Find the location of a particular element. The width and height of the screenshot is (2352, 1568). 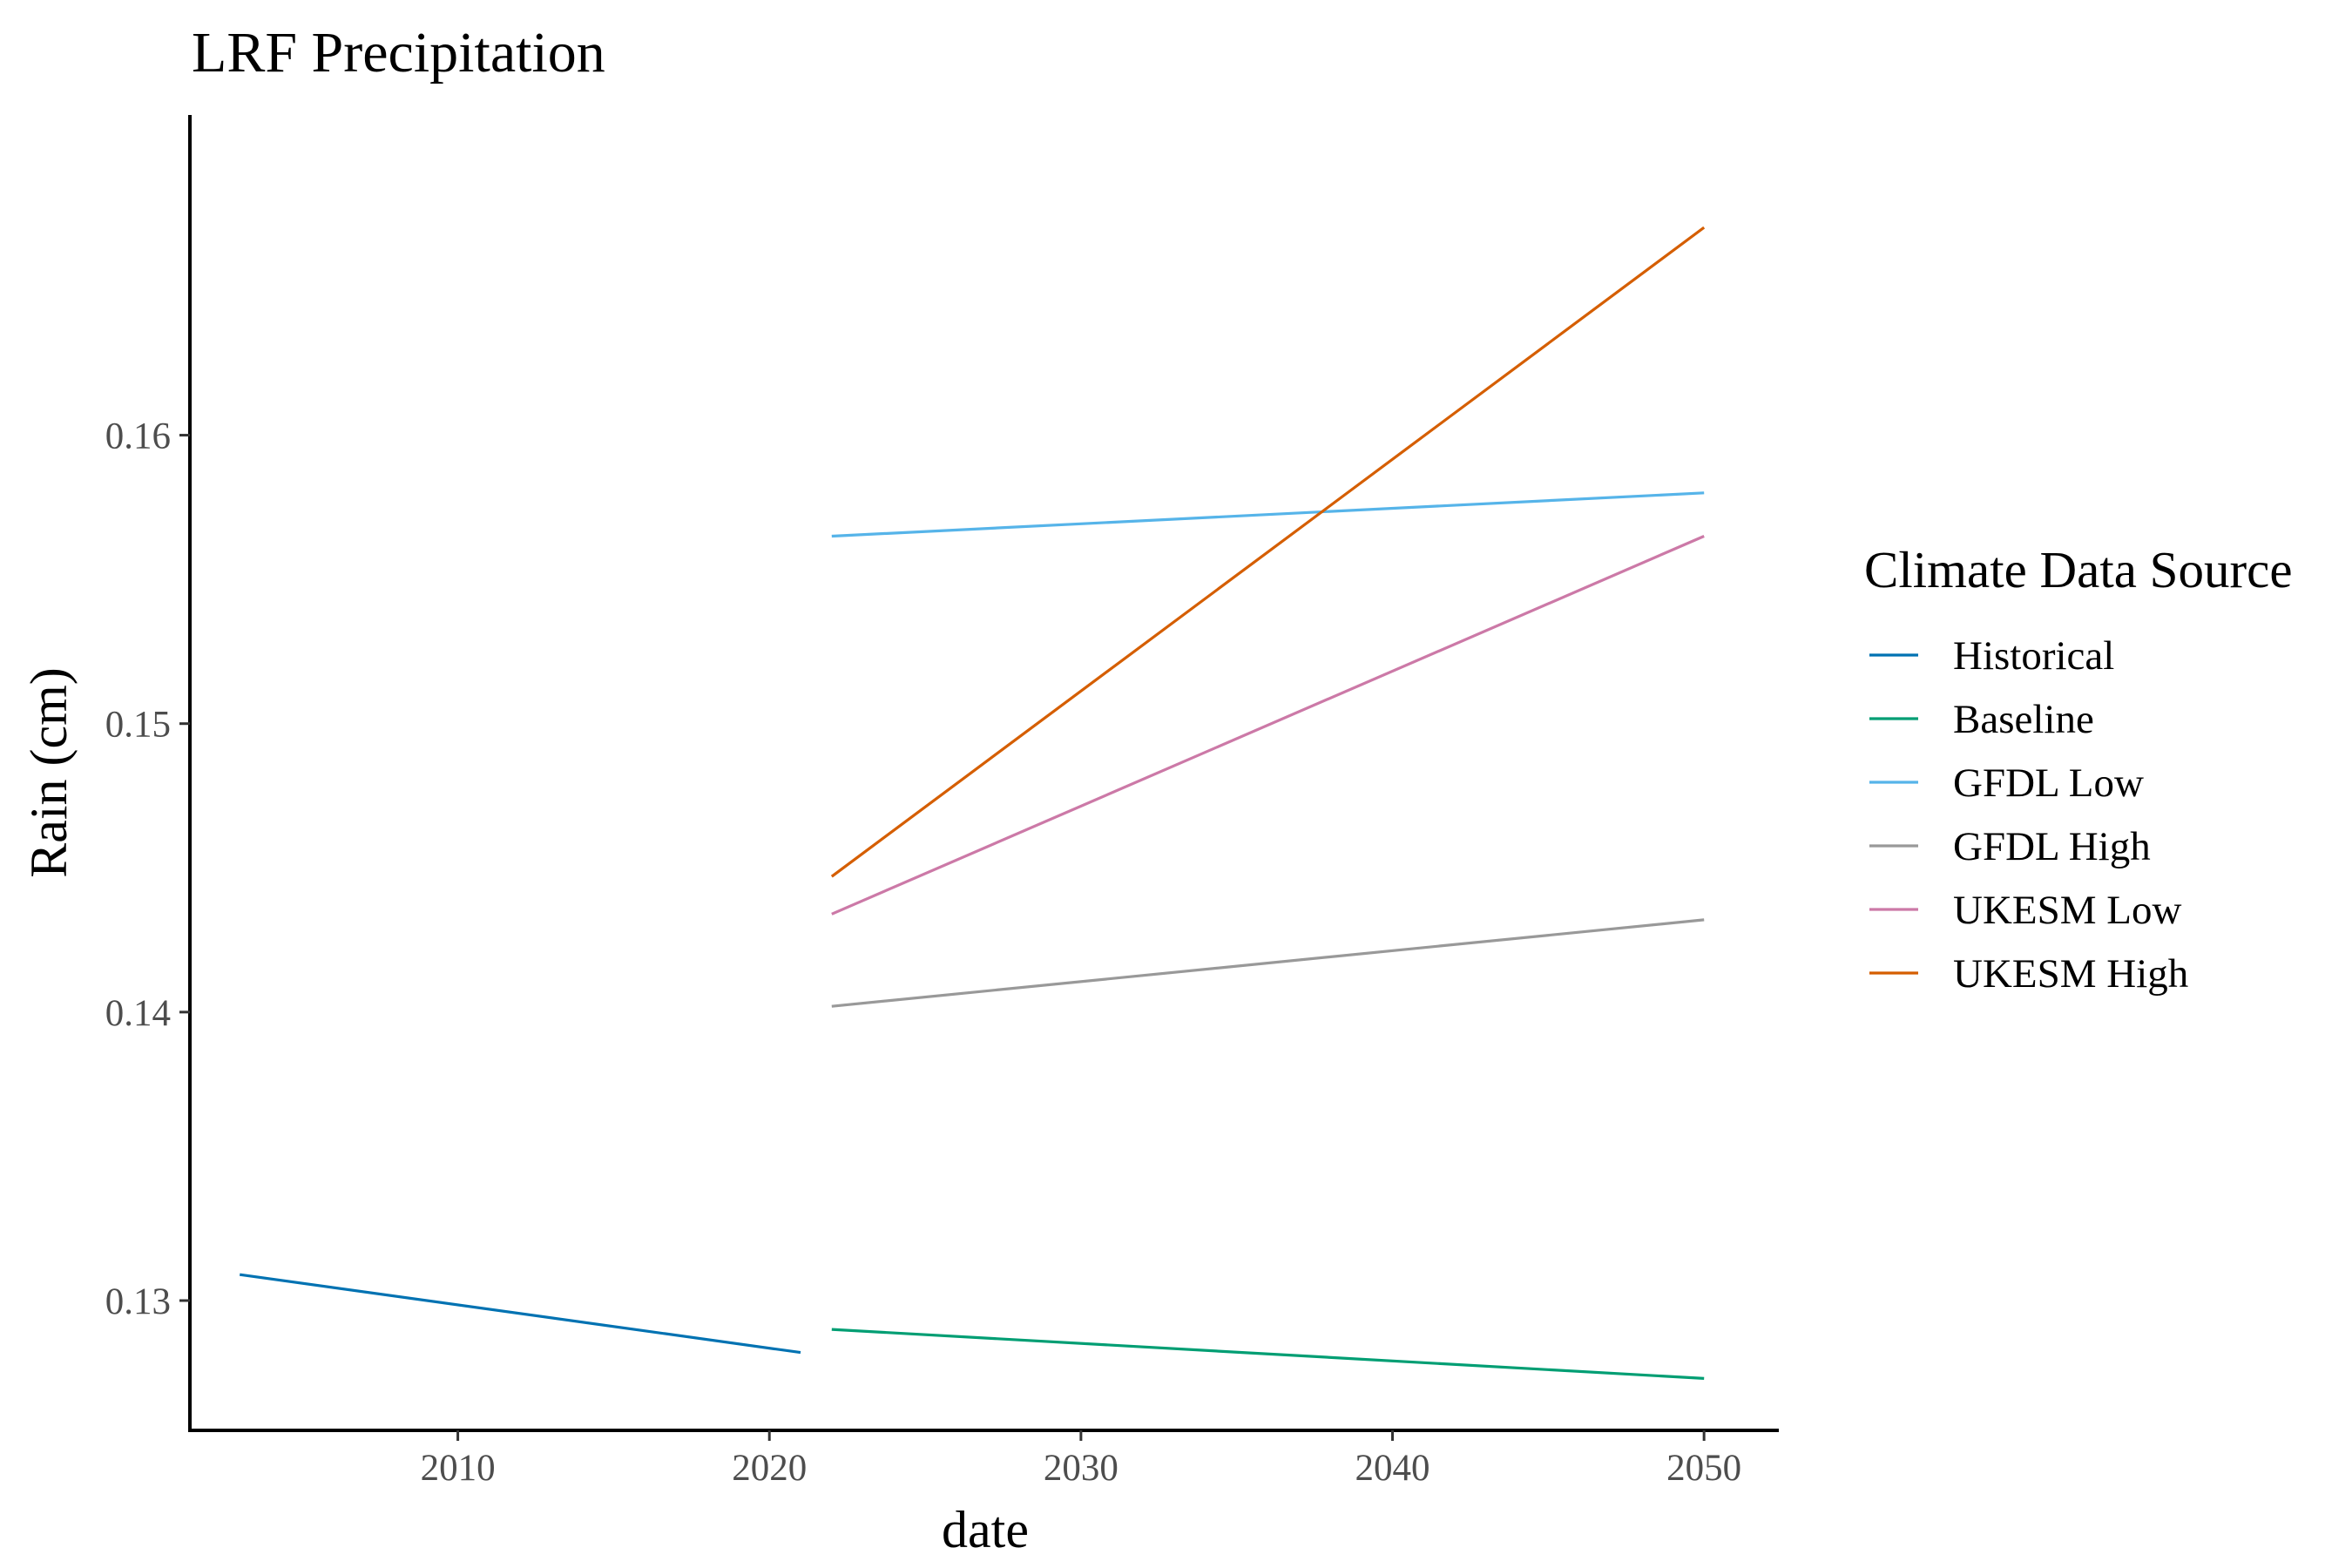

x-tick-label-2050: 2050 is located at coordinates (1703, 1468).